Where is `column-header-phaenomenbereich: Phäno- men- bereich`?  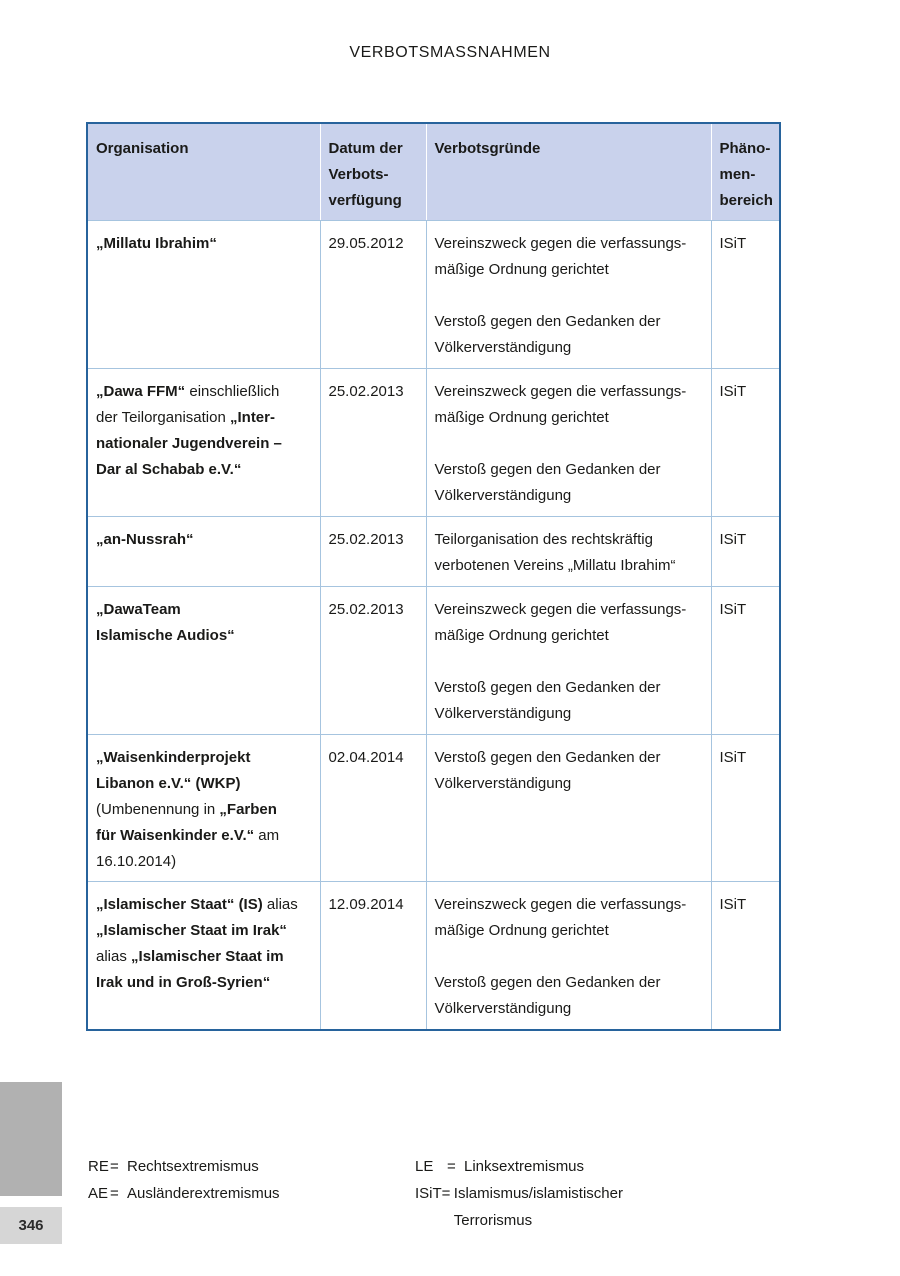
column-header-phaenomenbereich: Phäno- men- bereich is located at coordinates (745, 172).